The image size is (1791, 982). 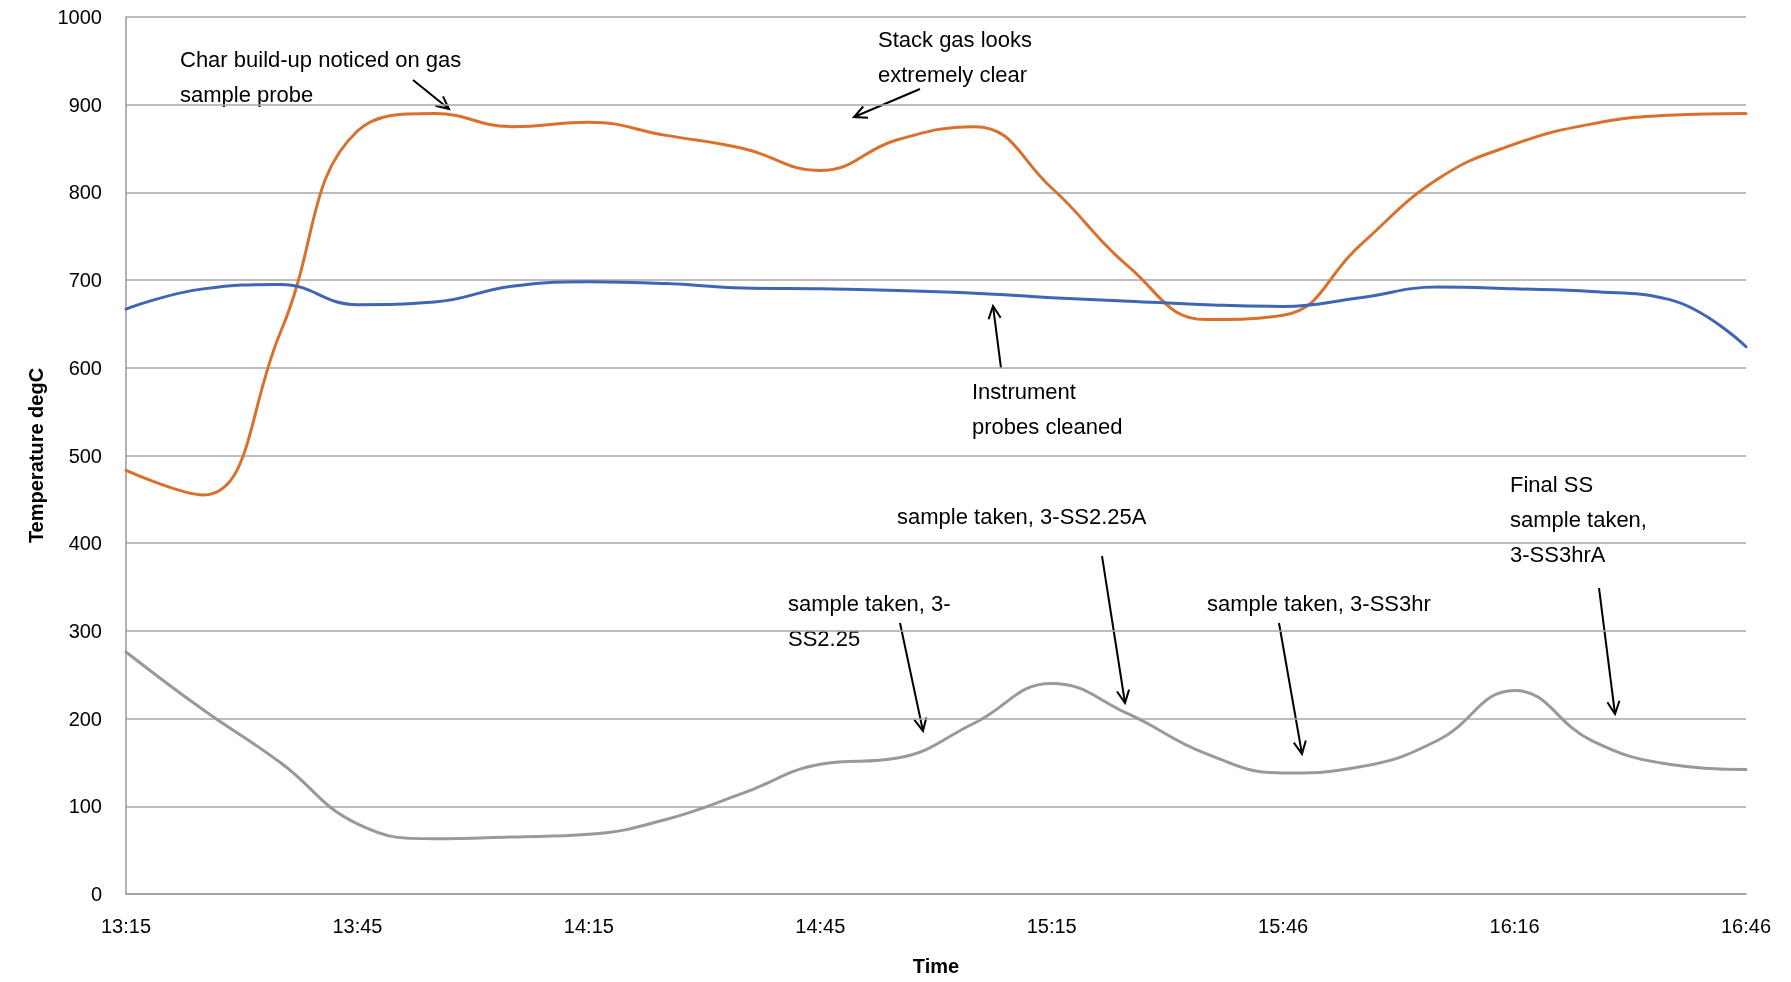 I want to click on y-tick-label: 200, so click(x=85, y=718).